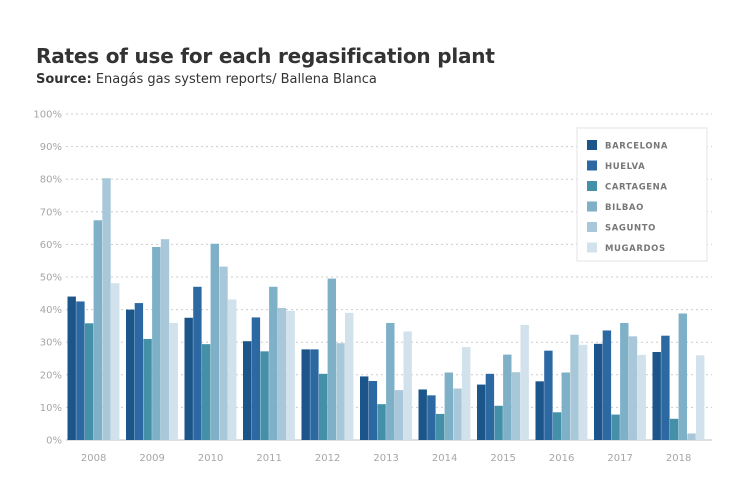  I want to click on y-tick-label: 50%, so click(51, 278).